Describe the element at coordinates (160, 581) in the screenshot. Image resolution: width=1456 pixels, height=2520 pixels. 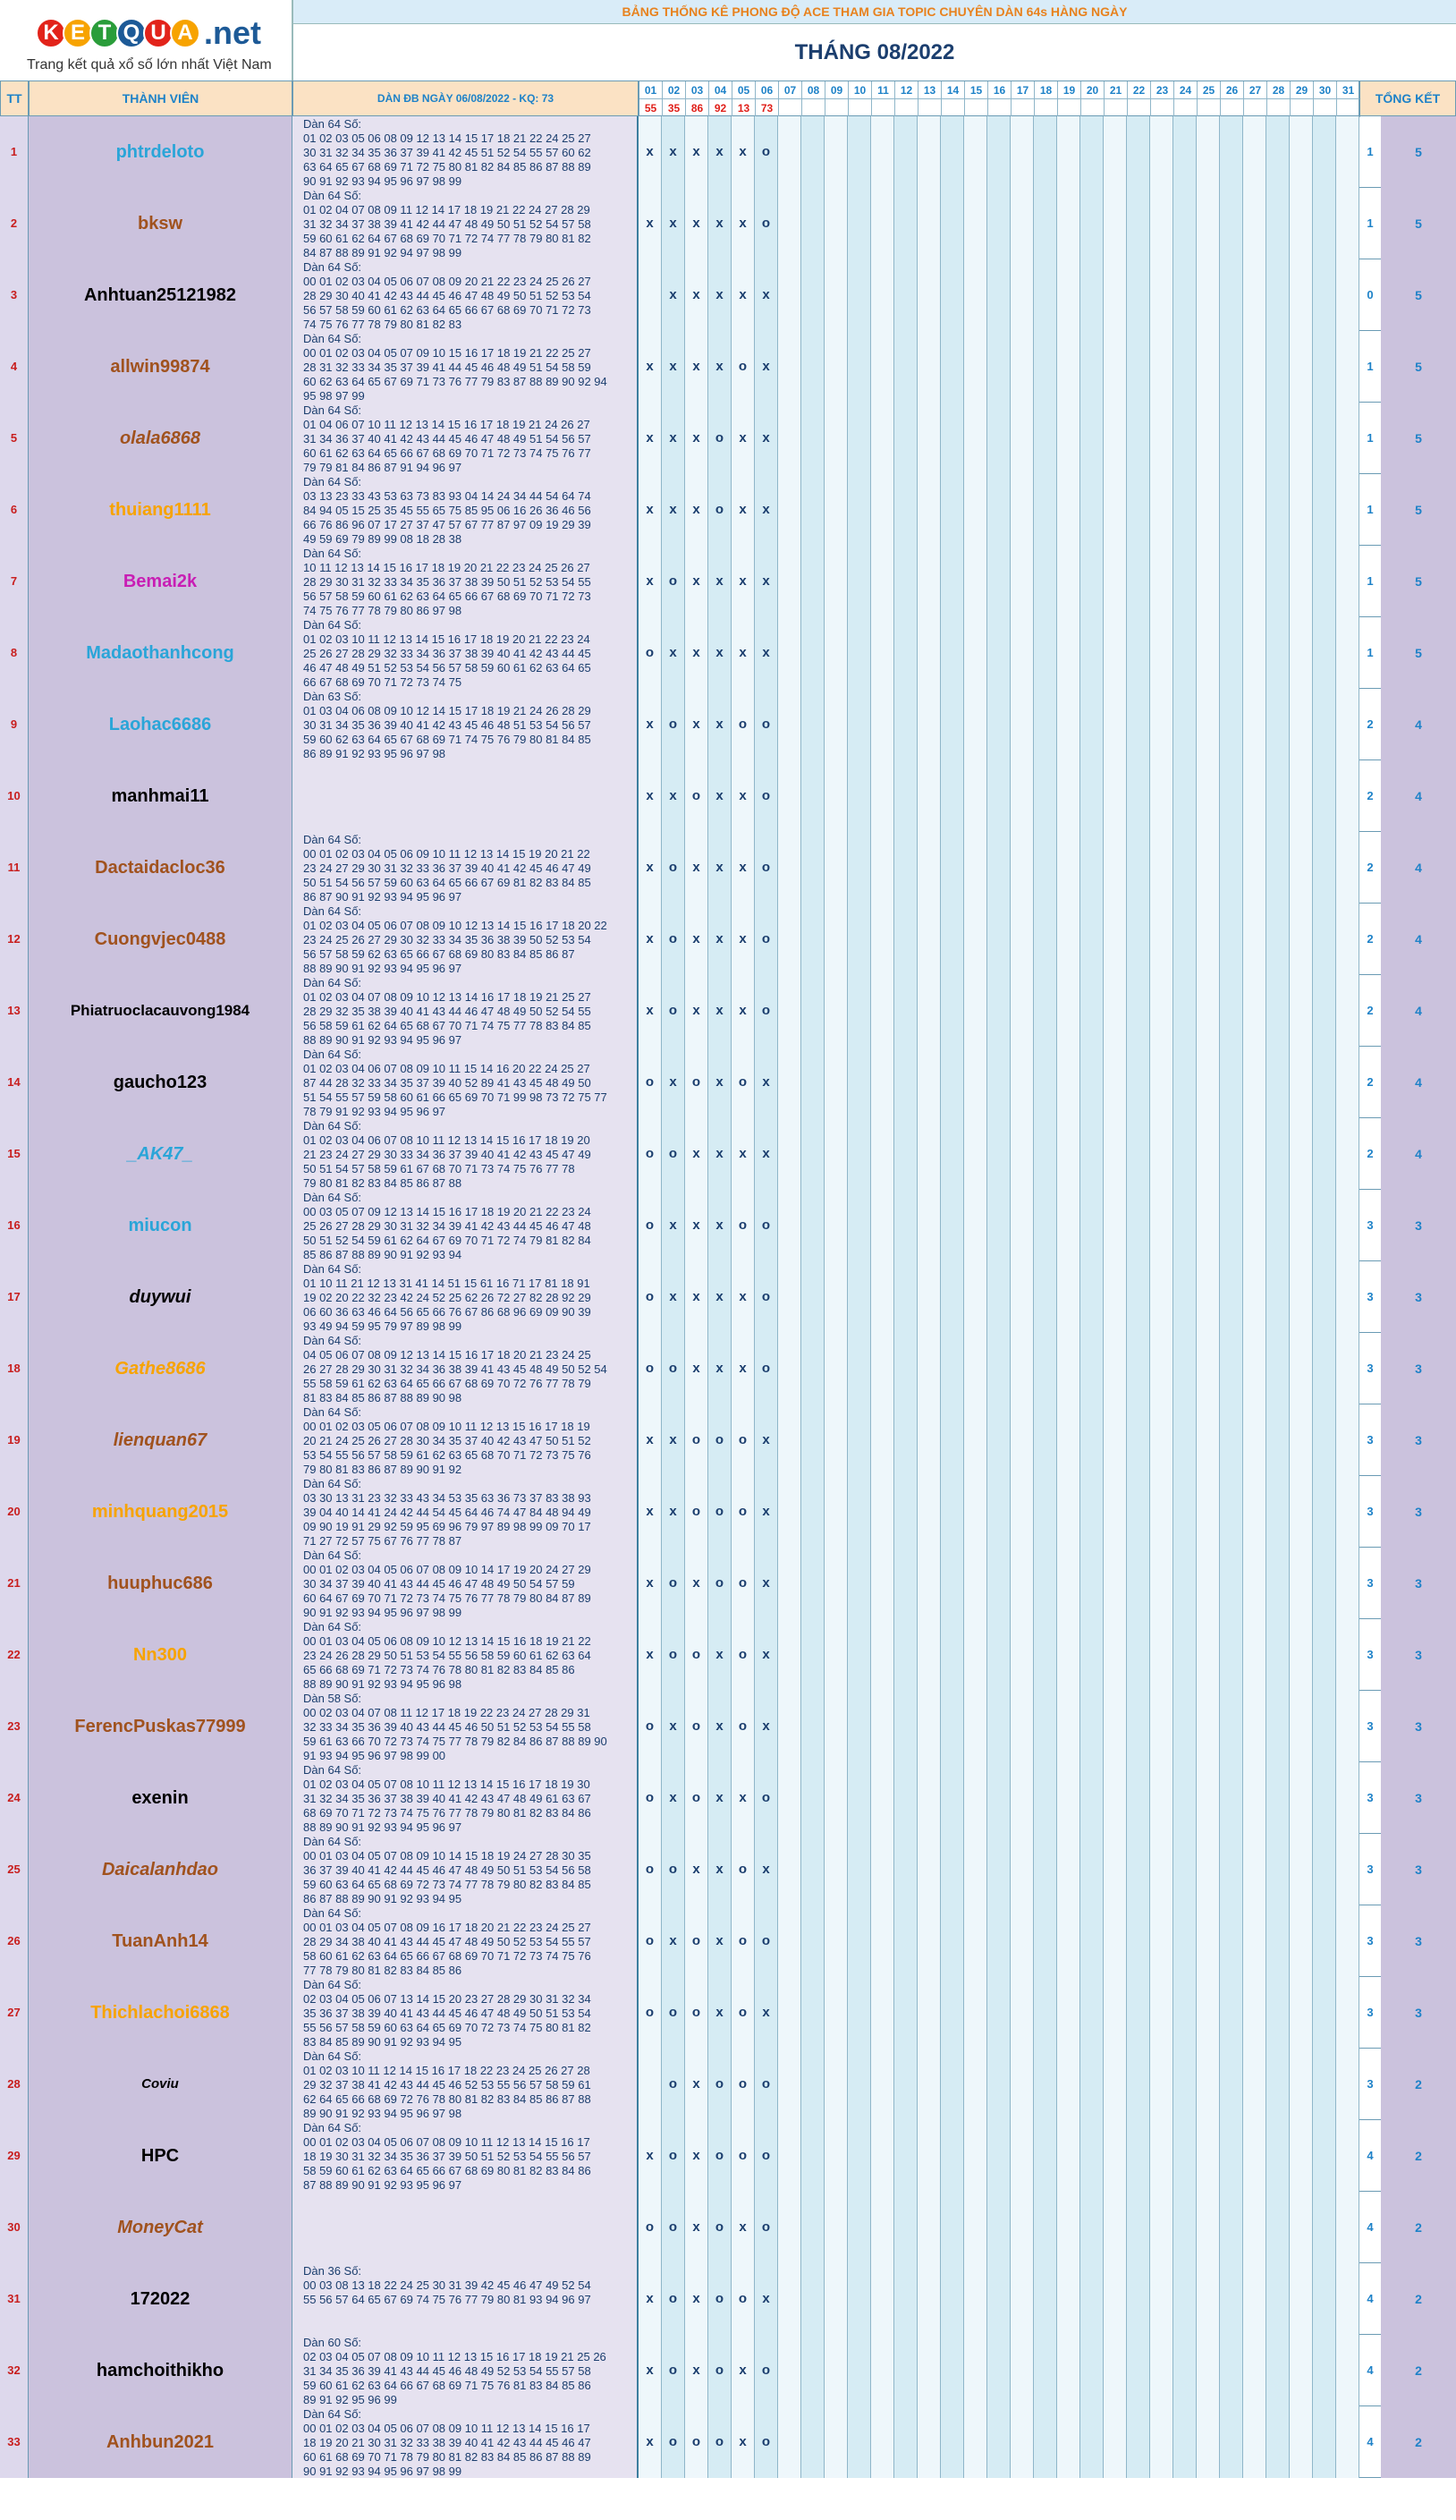
I see `member-name: Bemai2k` at that location.